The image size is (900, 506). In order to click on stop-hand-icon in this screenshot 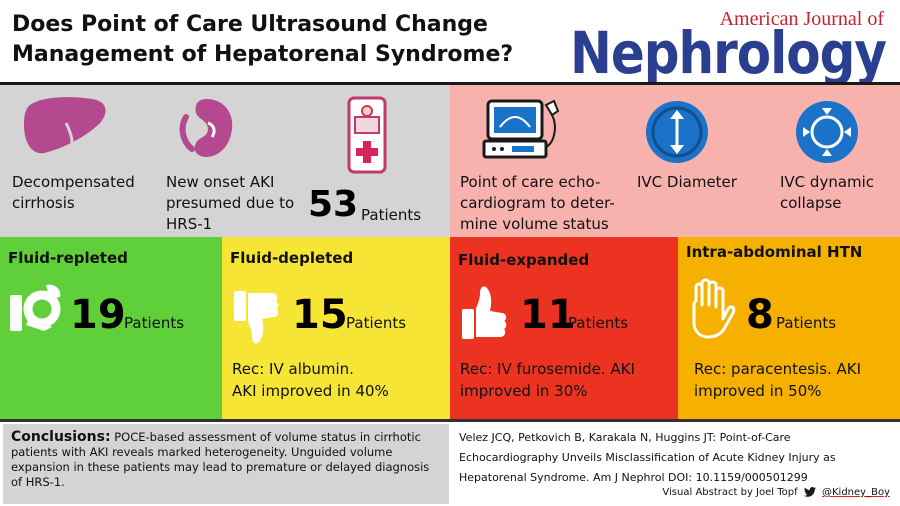, I will do `click(714, 308)`.